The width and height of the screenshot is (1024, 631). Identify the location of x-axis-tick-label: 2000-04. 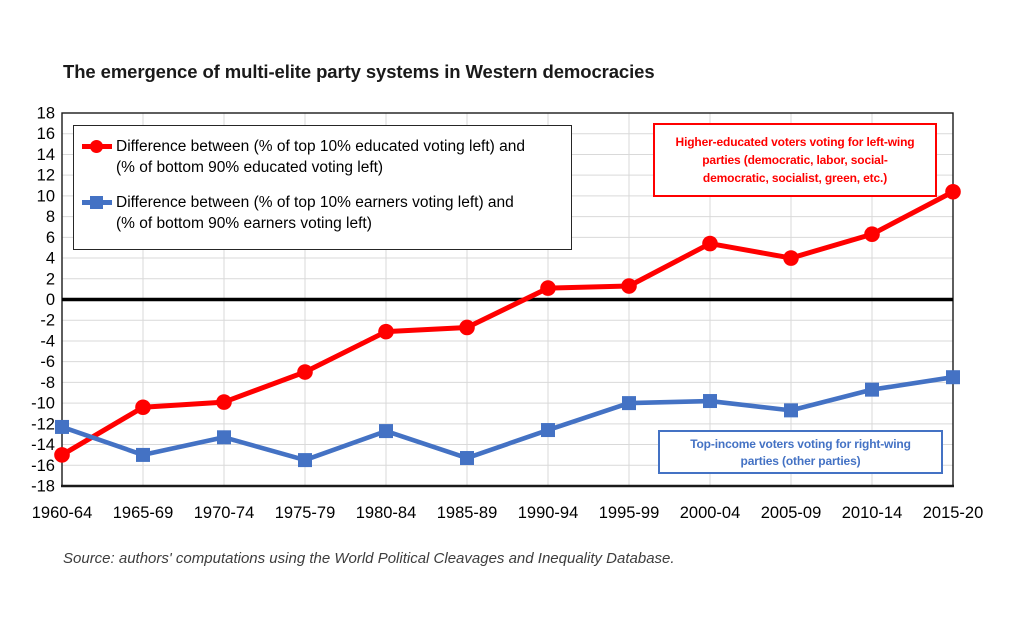
(710, 513).